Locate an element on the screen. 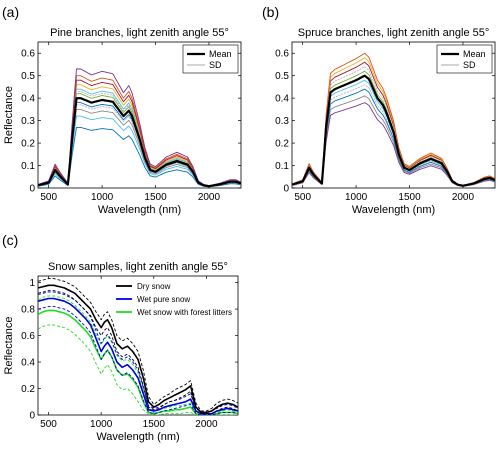  chart-title: Spruce branches, light zenith angle 55° is located at coordinates (394, 33).